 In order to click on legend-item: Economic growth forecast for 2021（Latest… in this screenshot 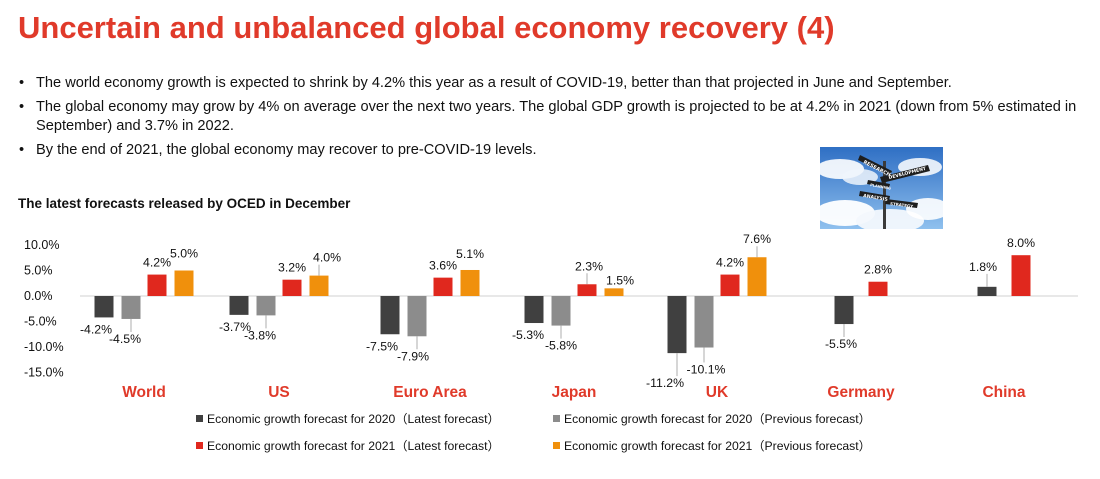, I will do `click(348, 445)`.